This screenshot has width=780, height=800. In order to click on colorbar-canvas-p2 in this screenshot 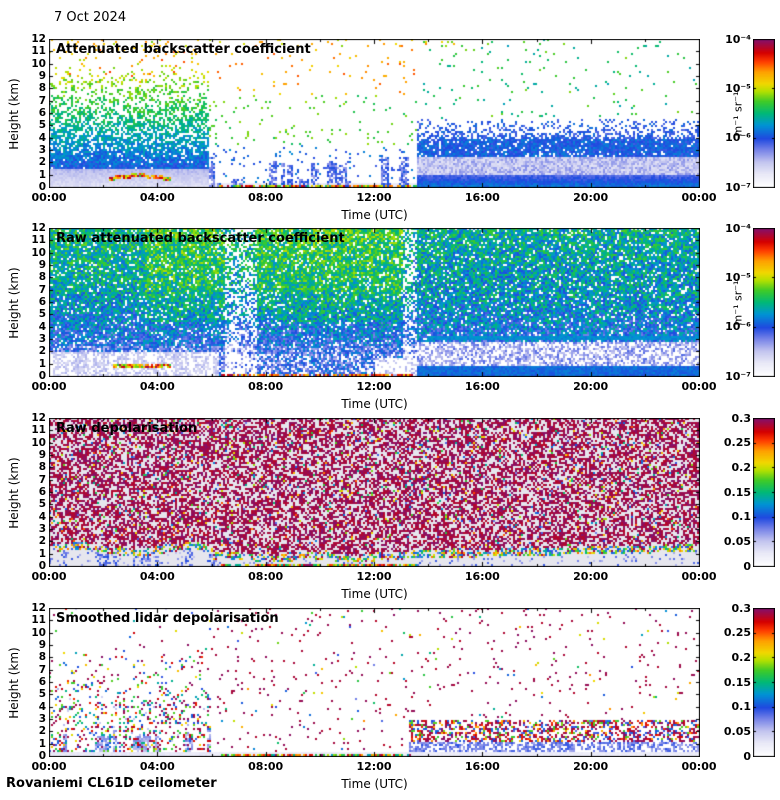, I will do `click(764, 302)`.